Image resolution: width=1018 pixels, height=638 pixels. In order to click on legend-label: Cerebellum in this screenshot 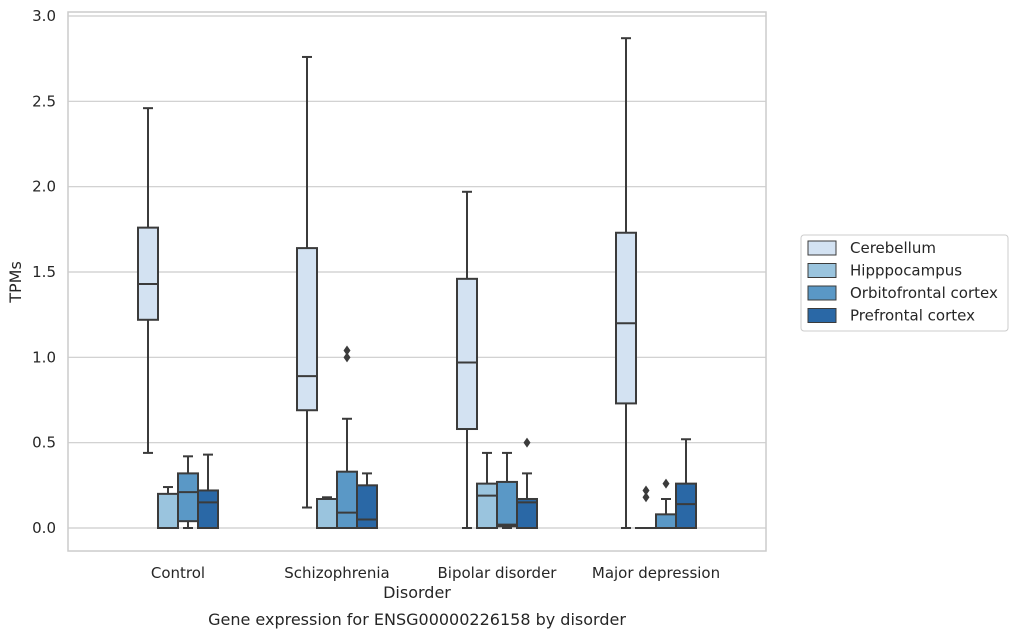, I will do `click(893, 248)`.